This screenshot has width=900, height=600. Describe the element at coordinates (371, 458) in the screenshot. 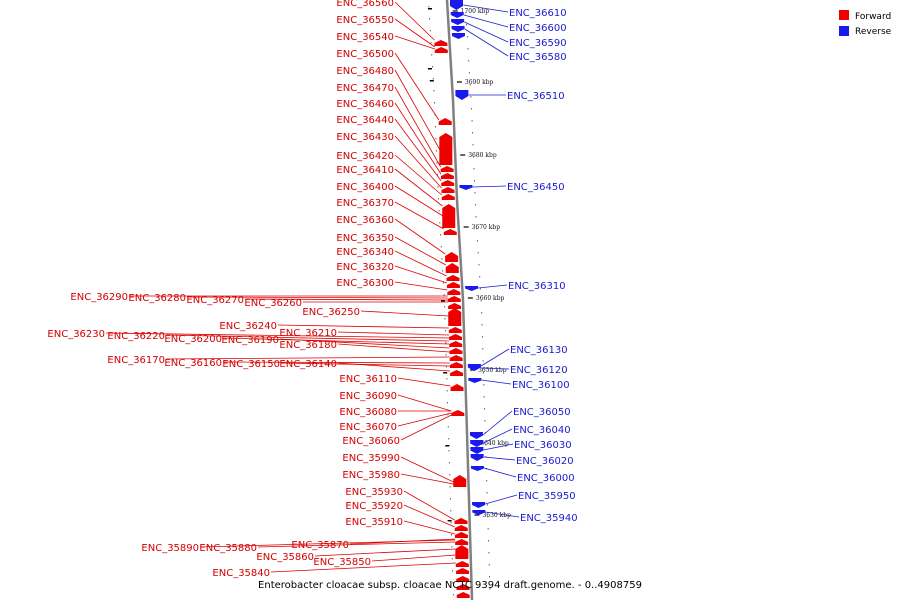

I see `forward-gene-label: ENC_35990` at that location.